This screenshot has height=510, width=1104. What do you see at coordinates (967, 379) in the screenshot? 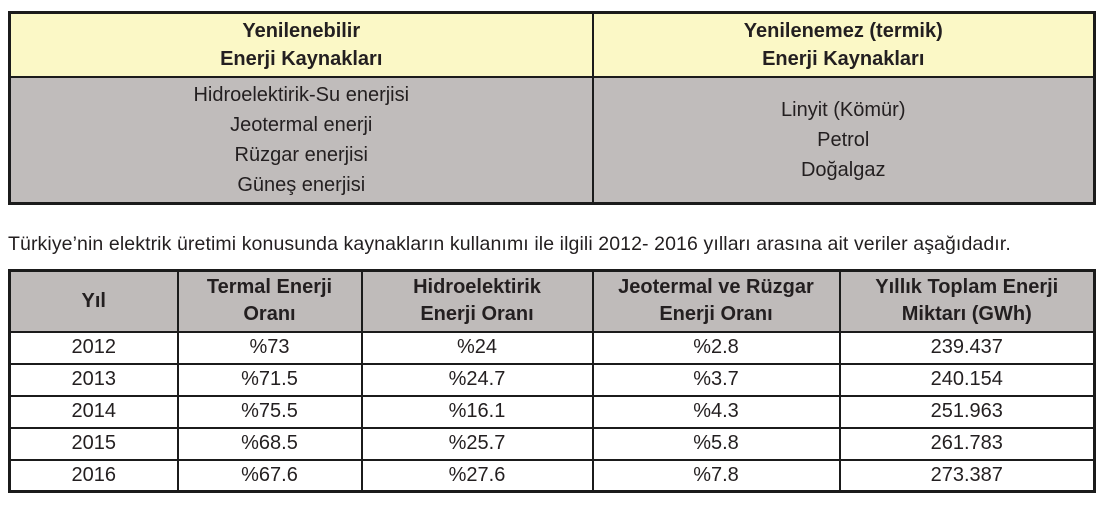
I see `total-energy-cell: 240.154` at bounding box center [967, 379].